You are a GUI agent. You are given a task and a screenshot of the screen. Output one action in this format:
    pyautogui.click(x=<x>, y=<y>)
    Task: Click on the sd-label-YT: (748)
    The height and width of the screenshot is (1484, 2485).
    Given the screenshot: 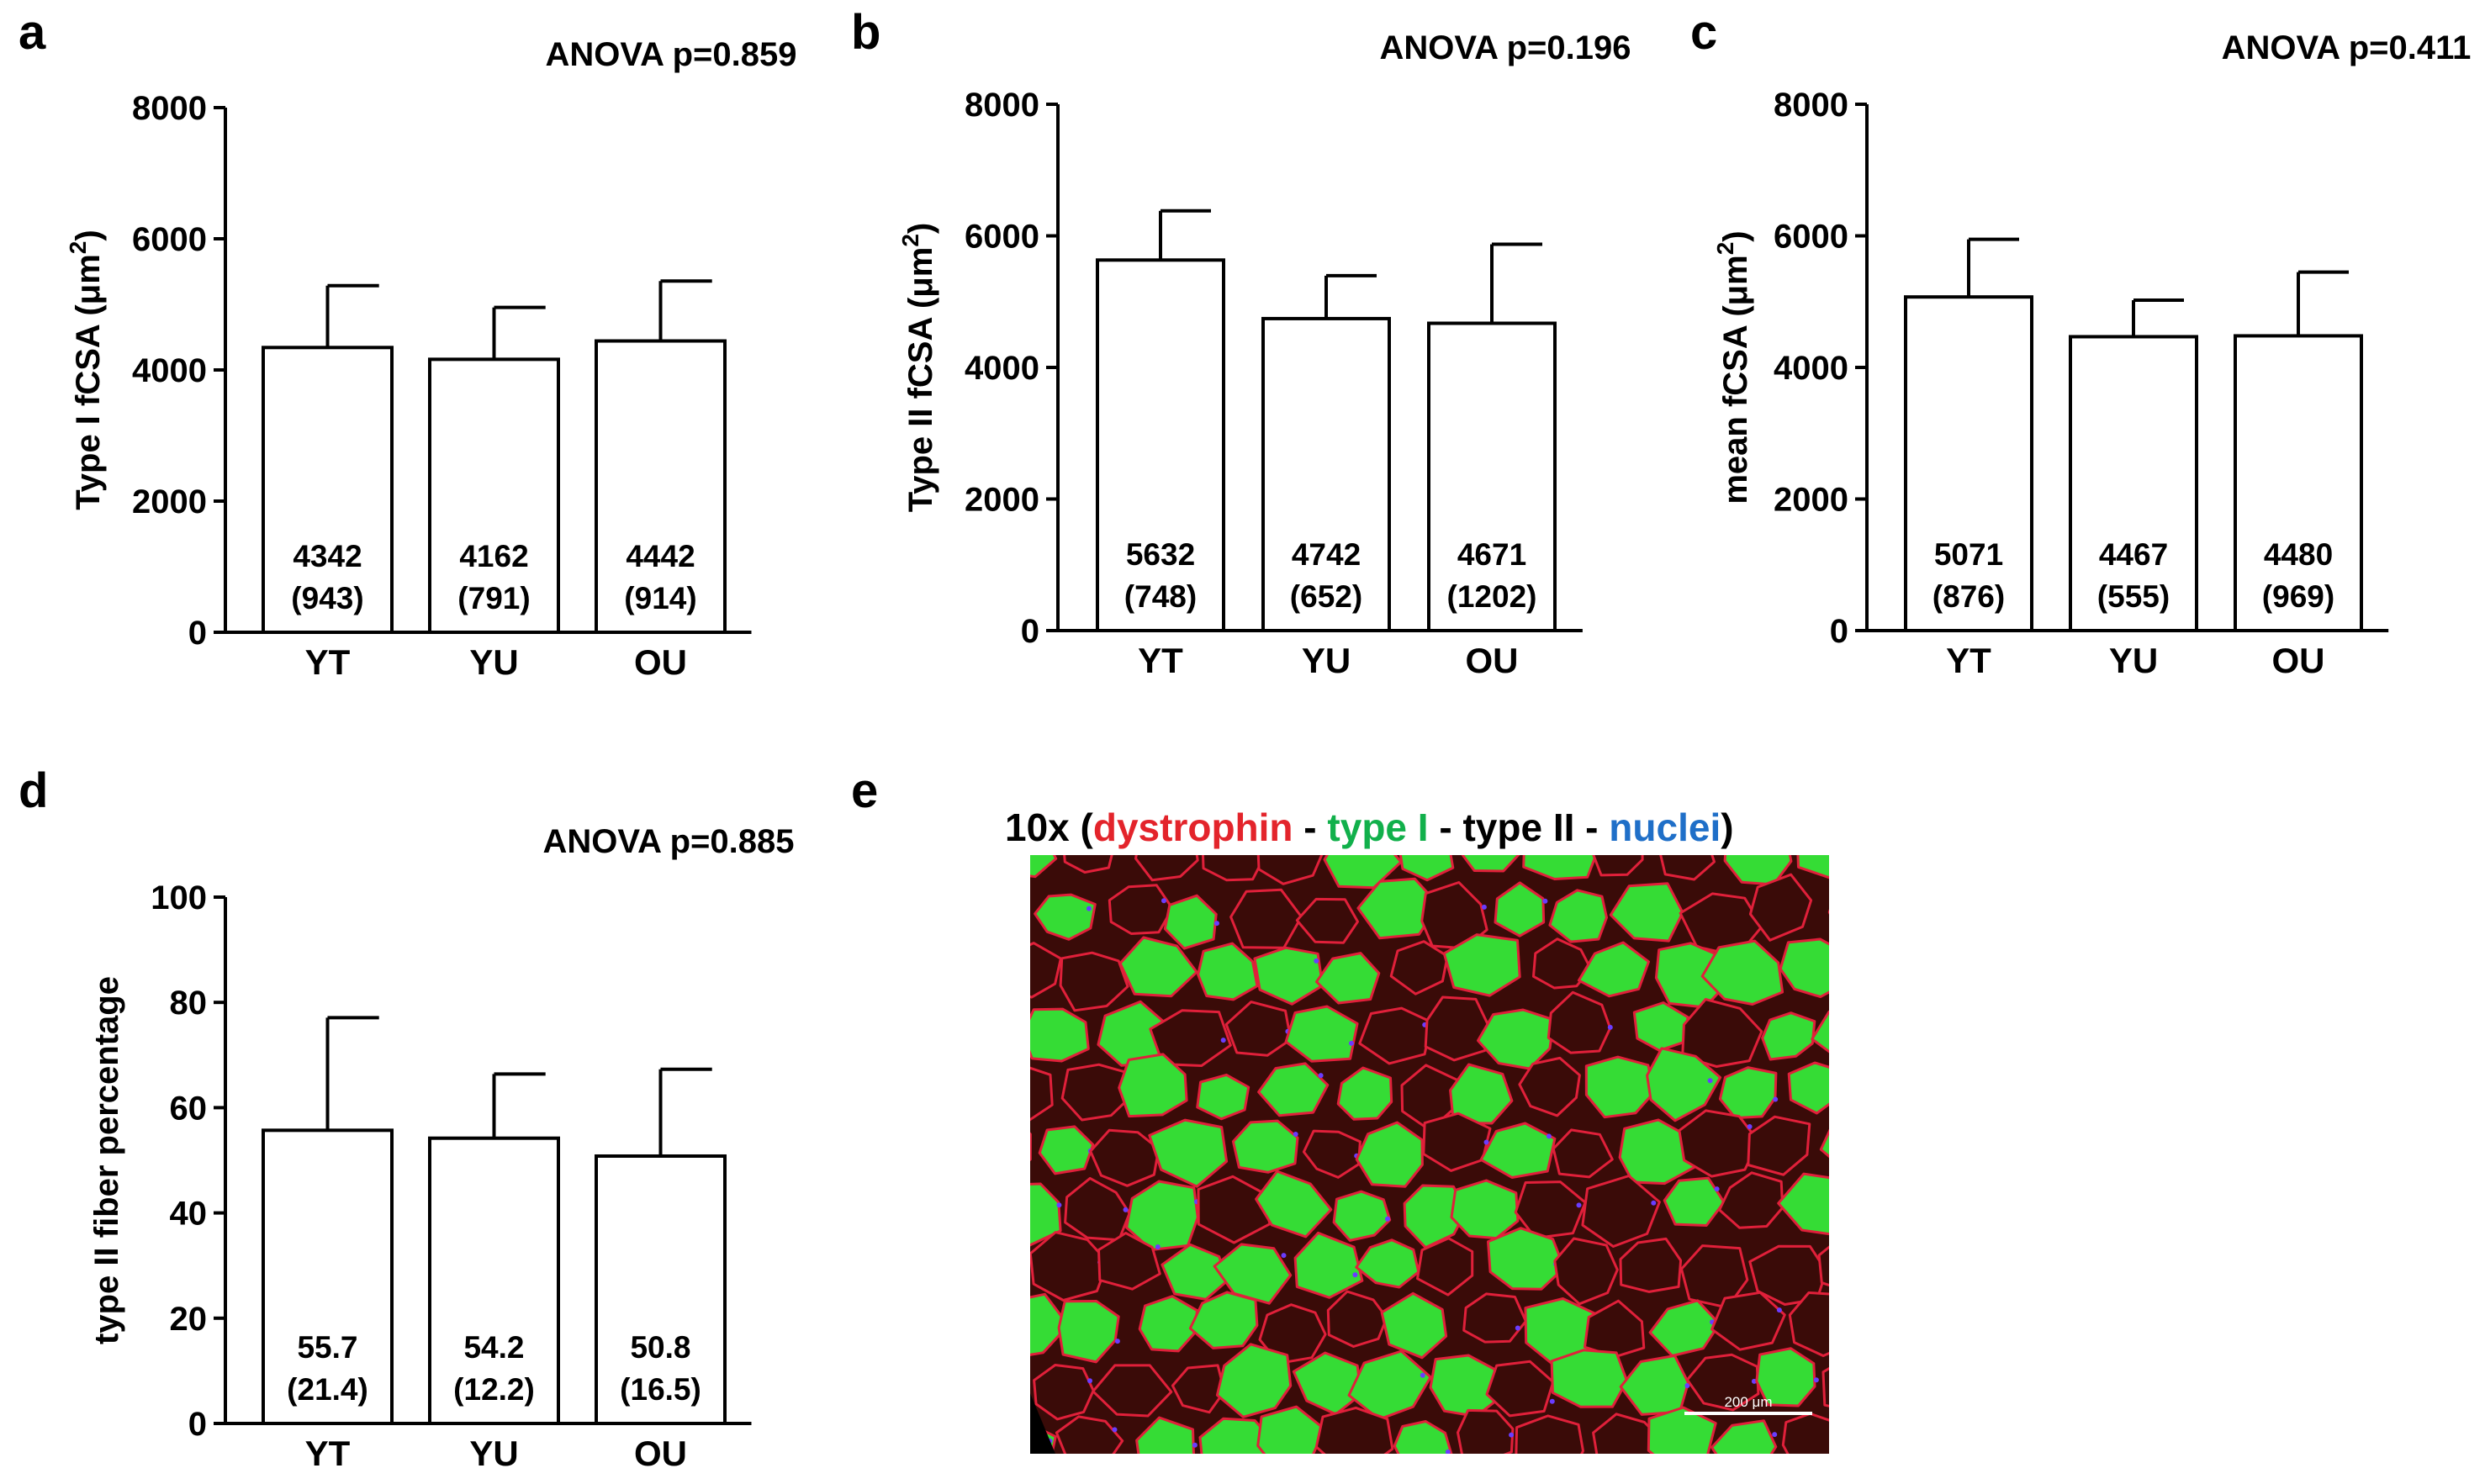 What is the action you would take?
    pyautogui.click(x=1160, y=596)
    